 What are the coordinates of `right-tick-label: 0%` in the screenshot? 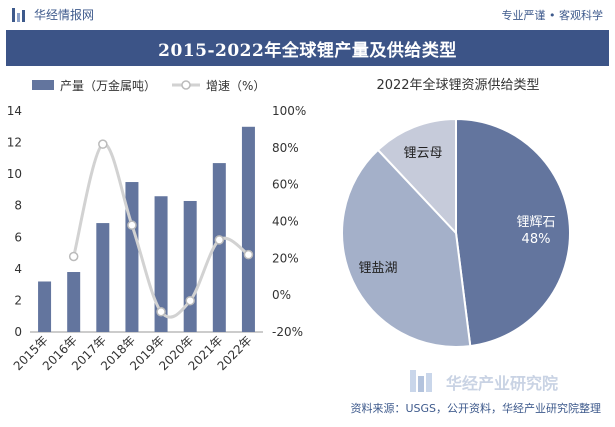 It's located at (281, 295).